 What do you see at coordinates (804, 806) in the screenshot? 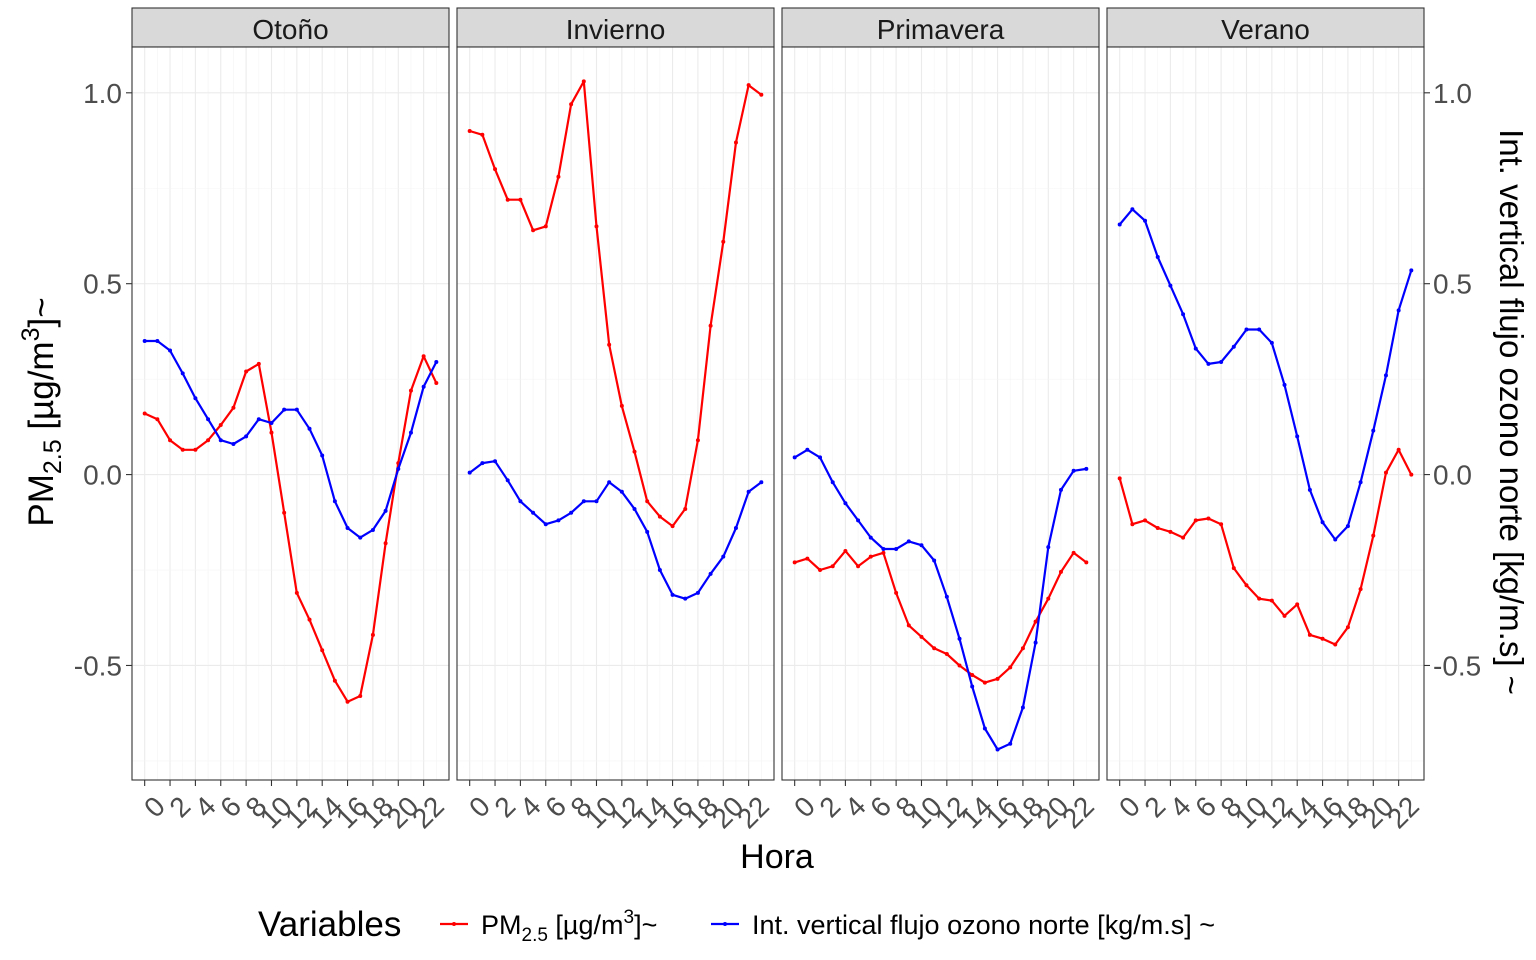
I see `x-tick-label: 0` at bounding box center [804, 806].